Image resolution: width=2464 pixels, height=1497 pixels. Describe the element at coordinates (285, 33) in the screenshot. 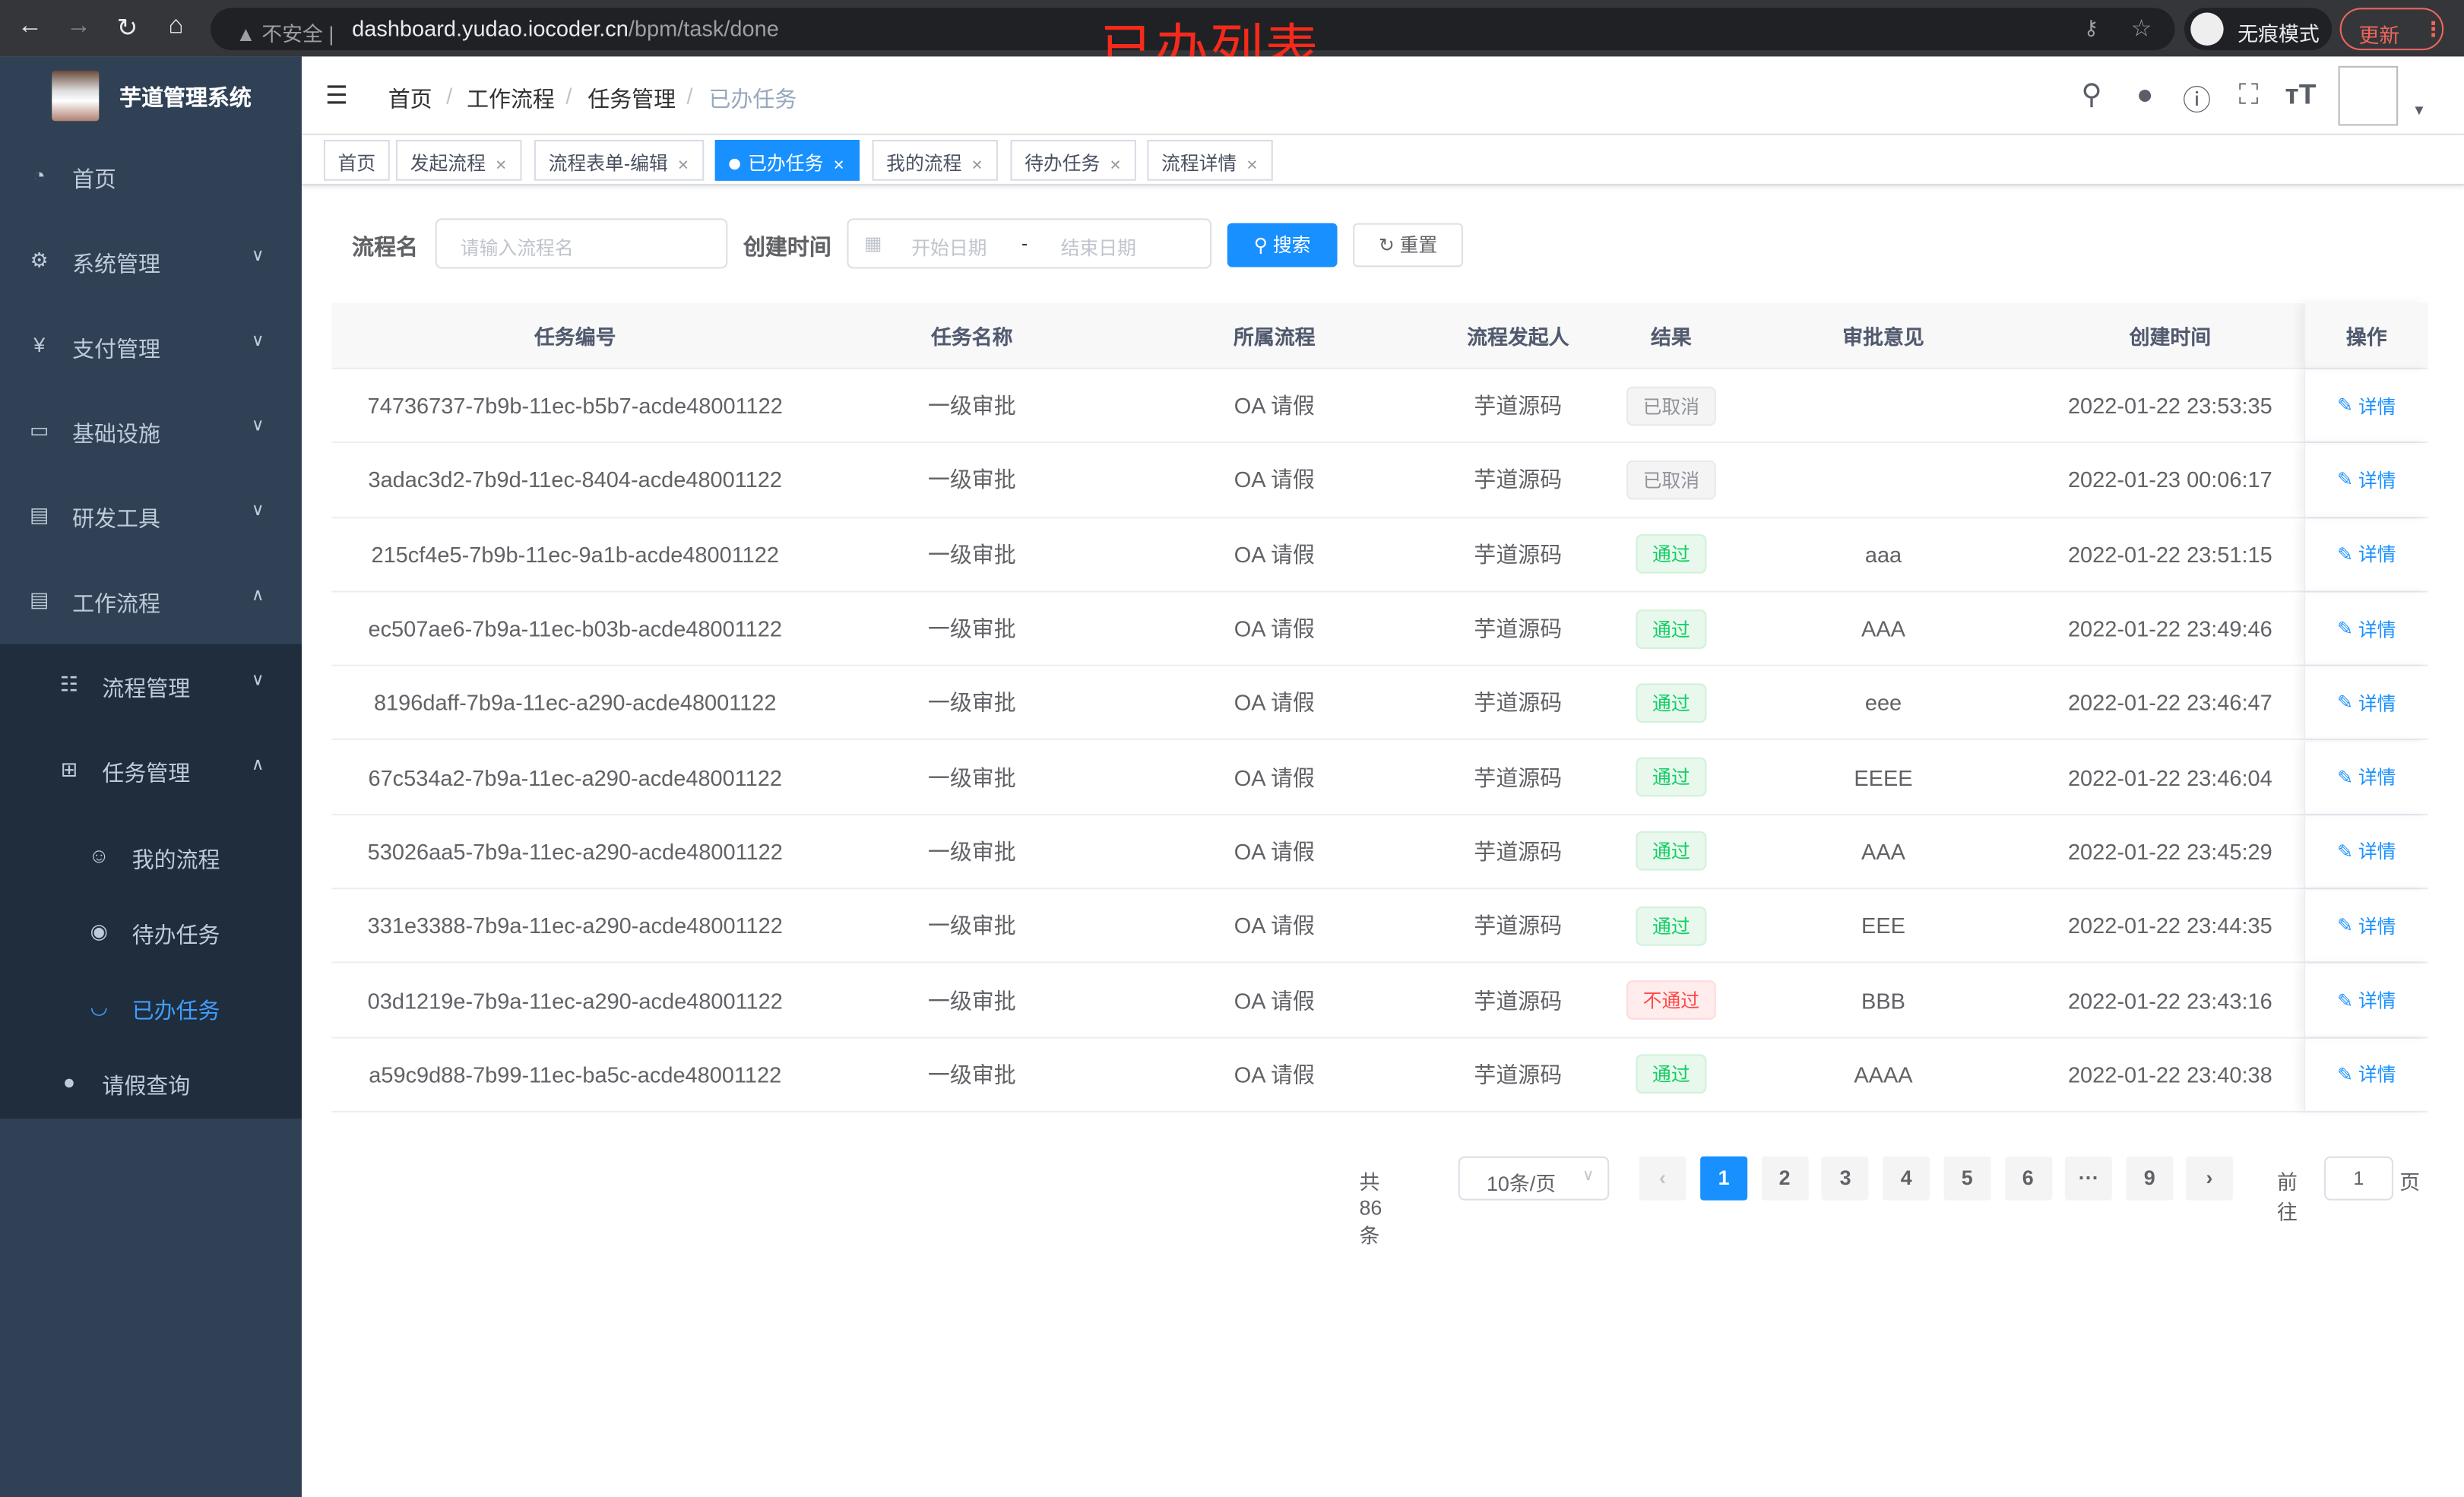

I see `insecure-label: ▲ 不安全 |` at that location.